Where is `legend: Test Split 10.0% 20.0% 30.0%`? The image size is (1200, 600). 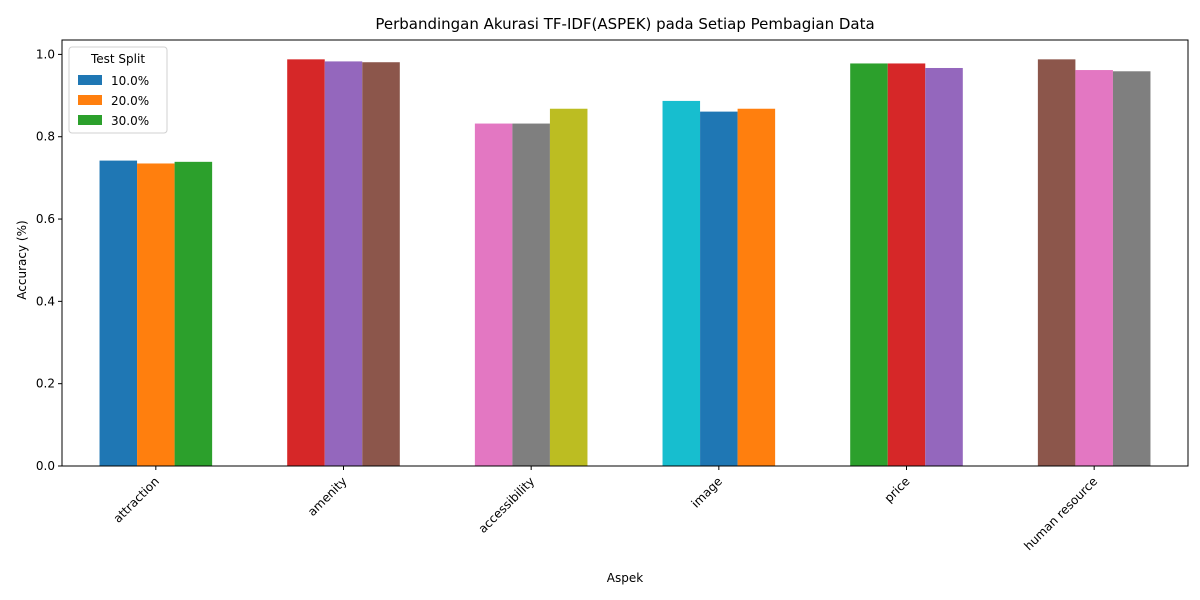 legend: Test Split 10.0% 20.0% 30.0% is located at coordinates (118, 90).